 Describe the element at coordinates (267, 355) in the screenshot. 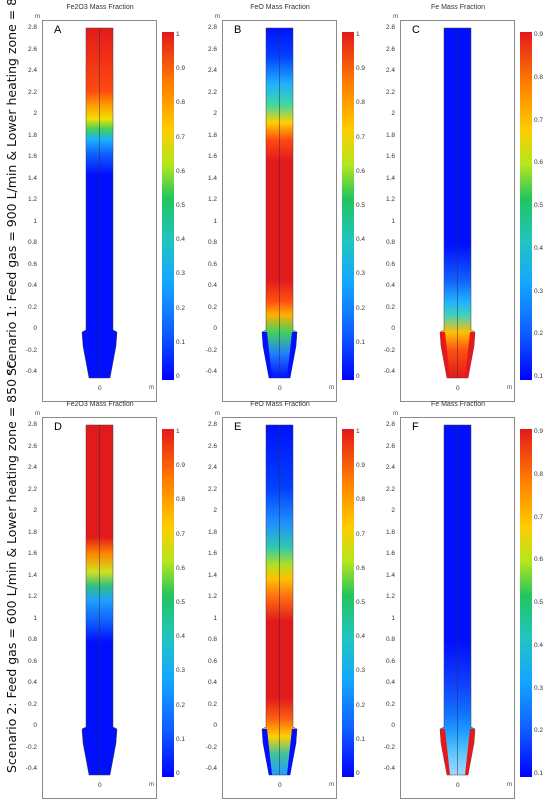

I see `reactor-edge-left` at that location.